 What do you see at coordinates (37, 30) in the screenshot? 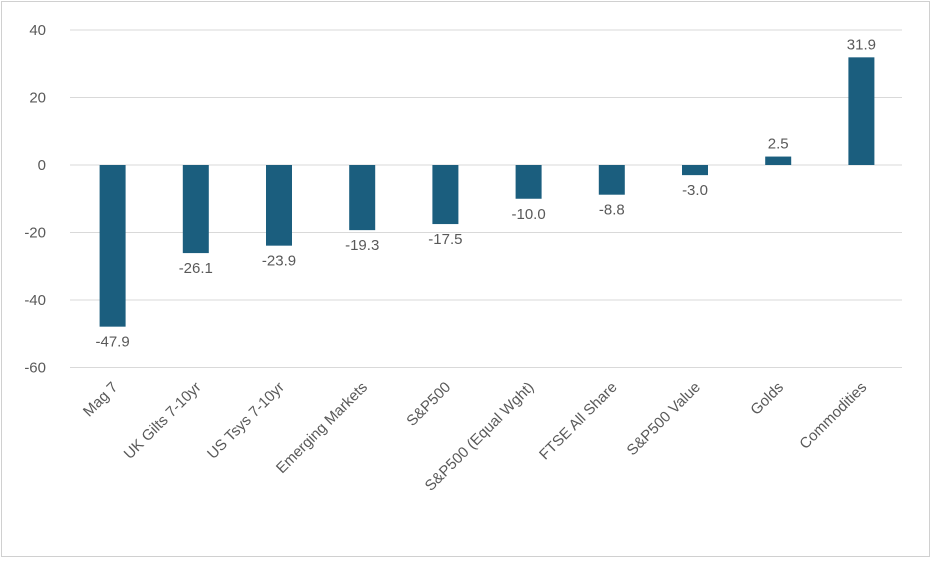
I see `y-tick-label: 40` at bounding box center [37, 30].